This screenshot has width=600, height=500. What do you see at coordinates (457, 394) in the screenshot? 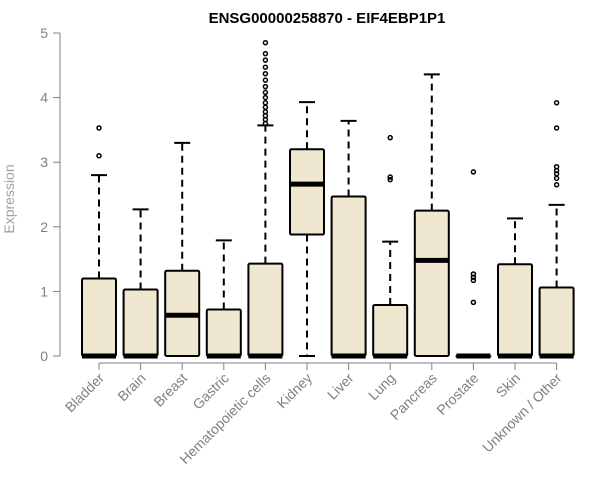
I see `x-tick-label: Prostate` at bounding box center [457, 394].